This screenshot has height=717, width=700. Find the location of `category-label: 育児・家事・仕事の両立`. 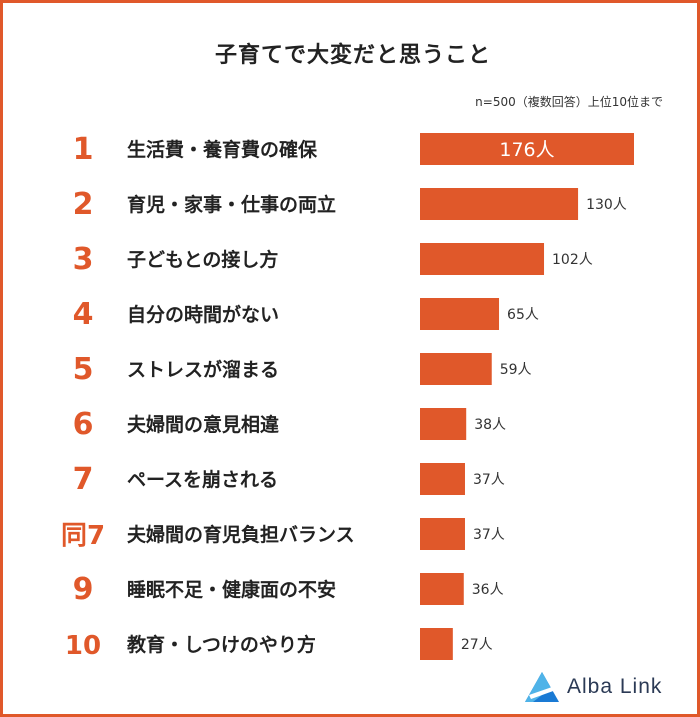

category-label: 育児・家事・仕事の両立 is located at coordinates (231, 204).